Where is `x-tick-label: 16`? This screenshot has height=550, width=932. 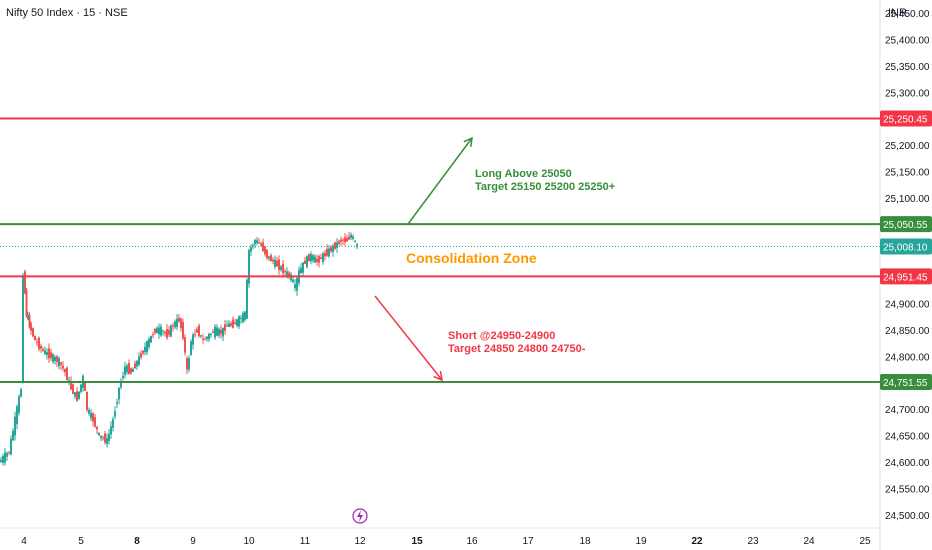
x-tick-label: 16 is located at coordinates (472, 541).